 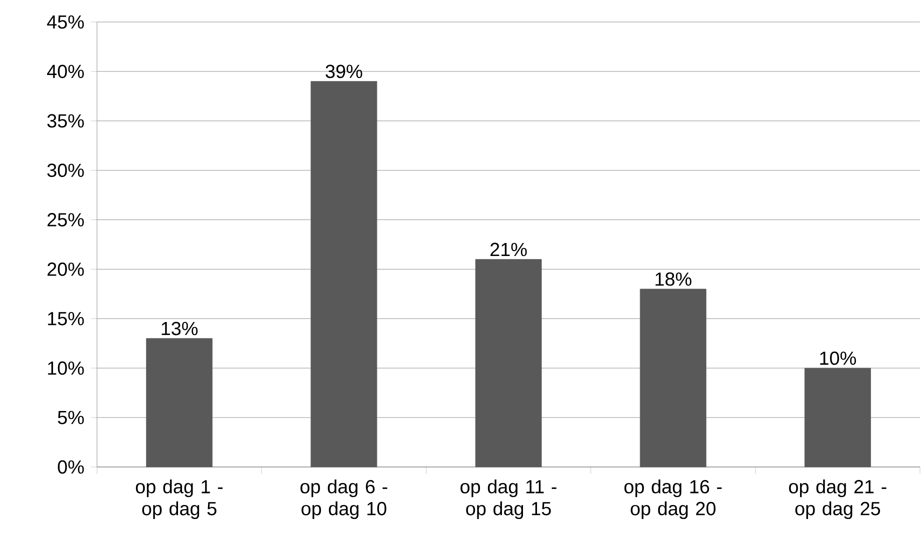 What do you see at coordinates (66, 269) in the screenshot?
I see `y-tick-label: 20%` at bounding box center [66, 269].